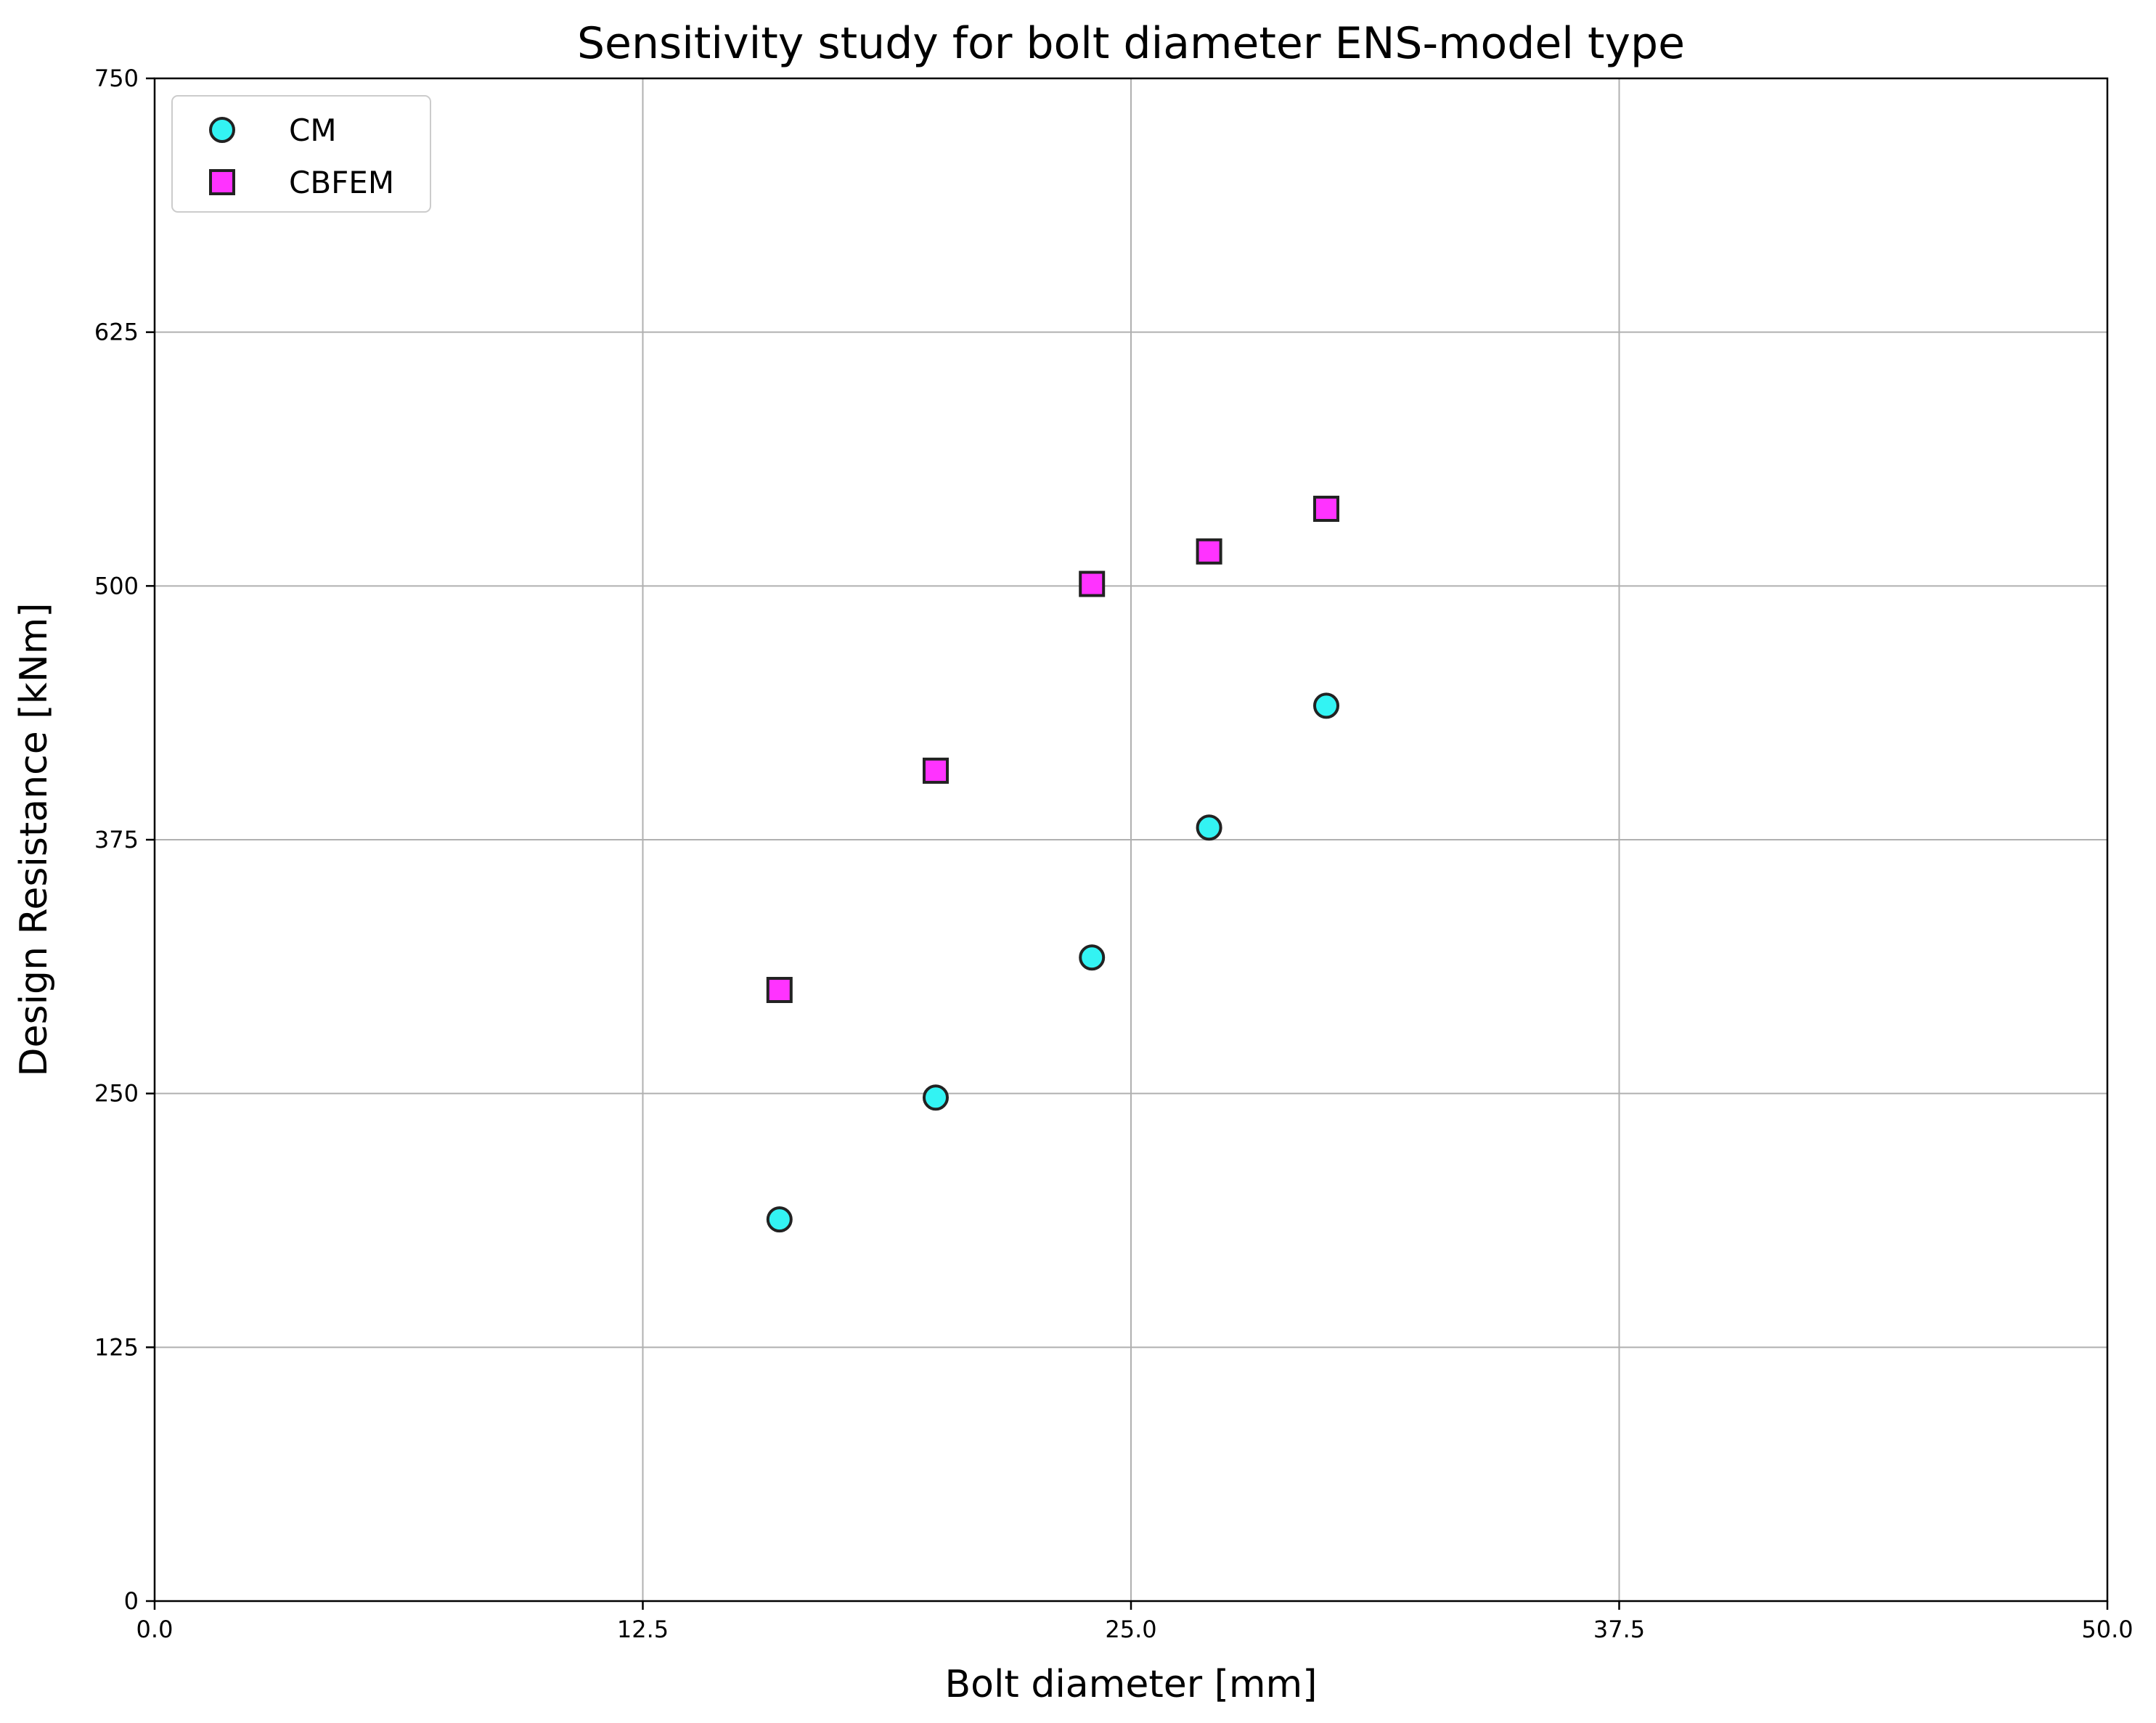 Image resolution: width=2156 pixels, height=1723 pixels. Describe the element at coordinates (313, 130) in the screenshot. I see `cm-legend-label: CM` at that location.